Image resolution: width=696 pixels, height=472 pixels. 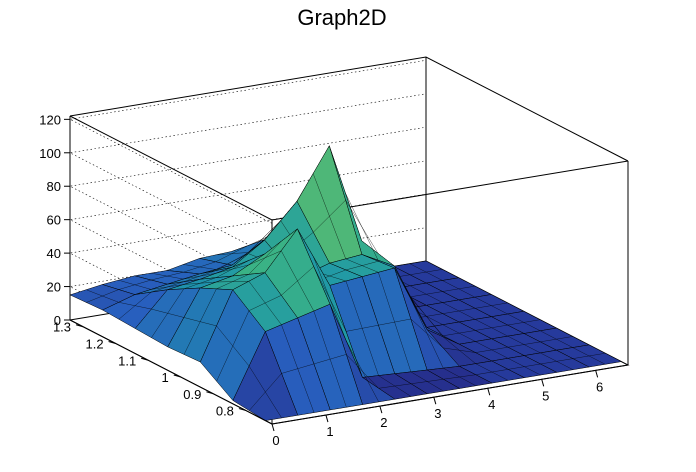 I want to click on y-tick-label: 0.8, so click(x=225, y=411).